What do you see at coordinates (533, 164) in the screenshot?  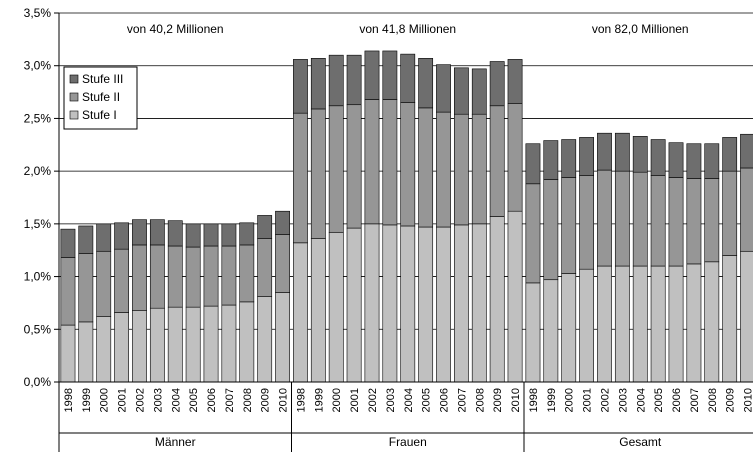 I see `bar-stufe3-gesamt-1998` at bounding box center [533, 164].